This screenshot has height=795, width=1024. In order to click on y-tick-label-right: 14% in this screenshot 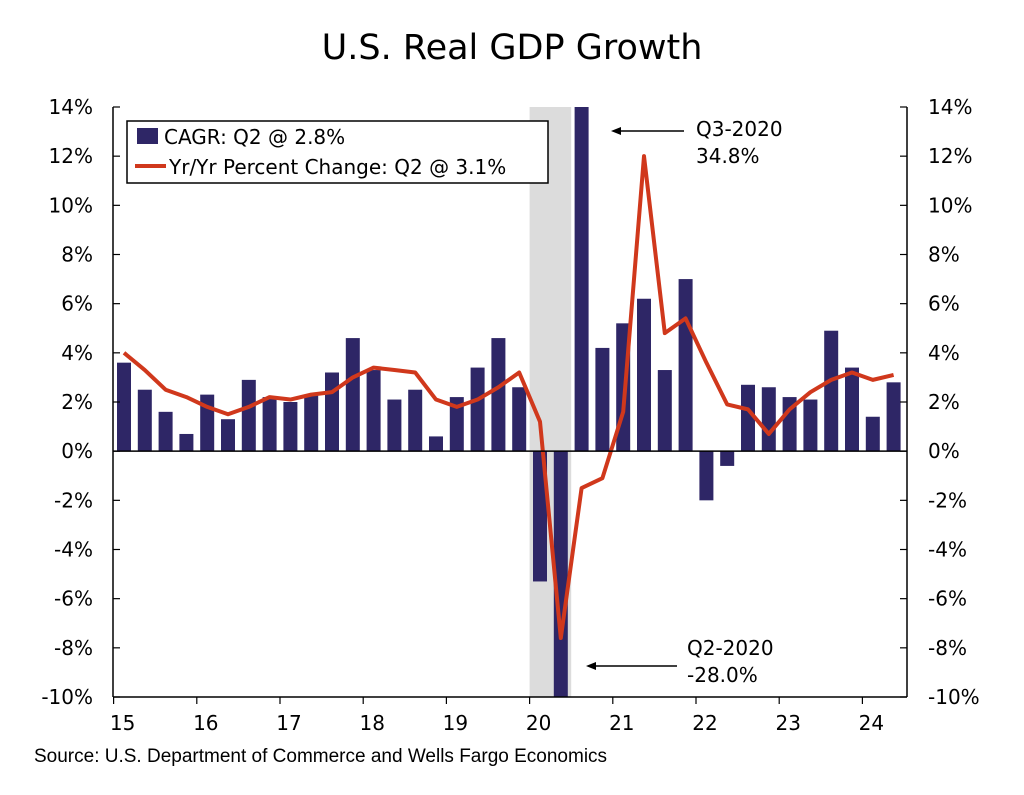, I will do `click(950, 107)`.